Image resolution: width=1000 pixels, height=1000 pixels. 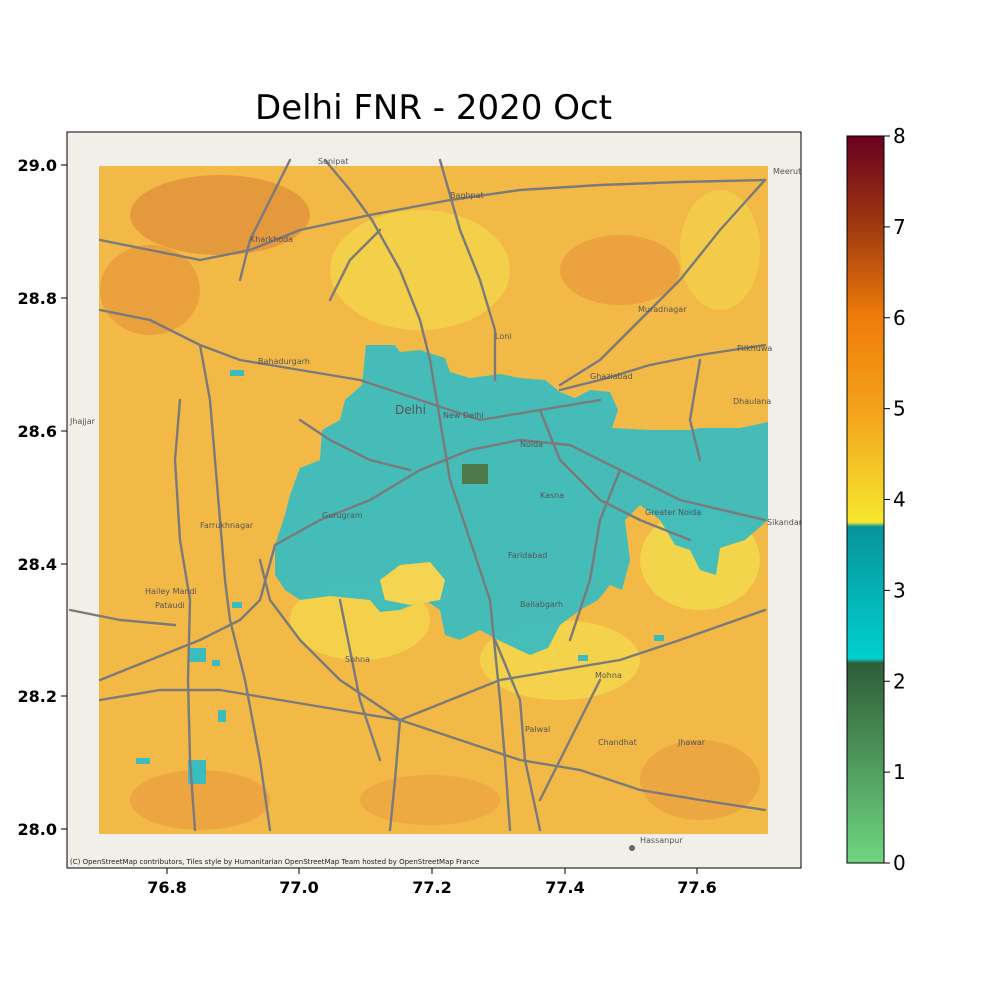 What do you see at coordinates (754, 348) in the screenshot?
I see `place-label: Pilkhuwa` at bounding box center [754, 348].